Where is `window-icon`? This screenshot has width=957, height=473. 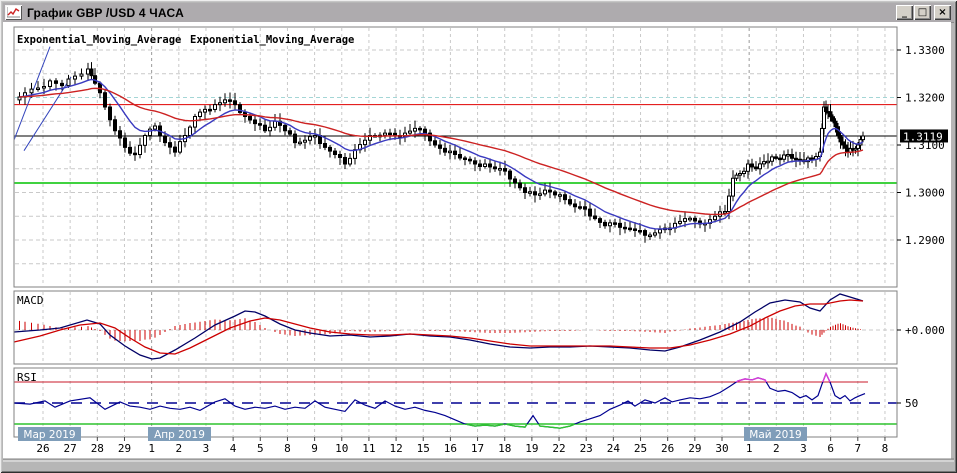
window-icon is located at coordinates (13, 12).